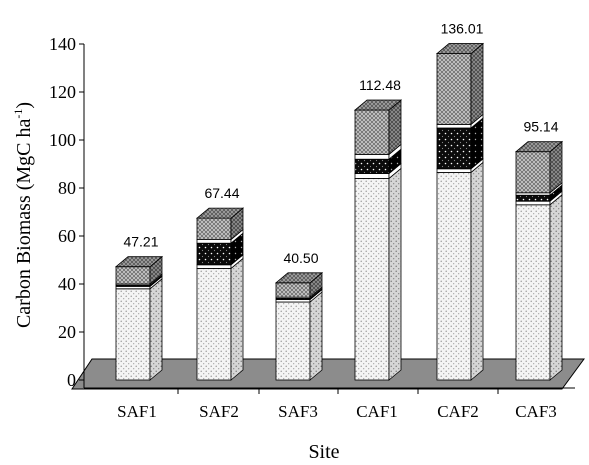 The width and height of the screenshot is (589, 465). Describe the element at coordinates (71, 380) in the screenshot. I see `y-tick-label: 0` at that location.